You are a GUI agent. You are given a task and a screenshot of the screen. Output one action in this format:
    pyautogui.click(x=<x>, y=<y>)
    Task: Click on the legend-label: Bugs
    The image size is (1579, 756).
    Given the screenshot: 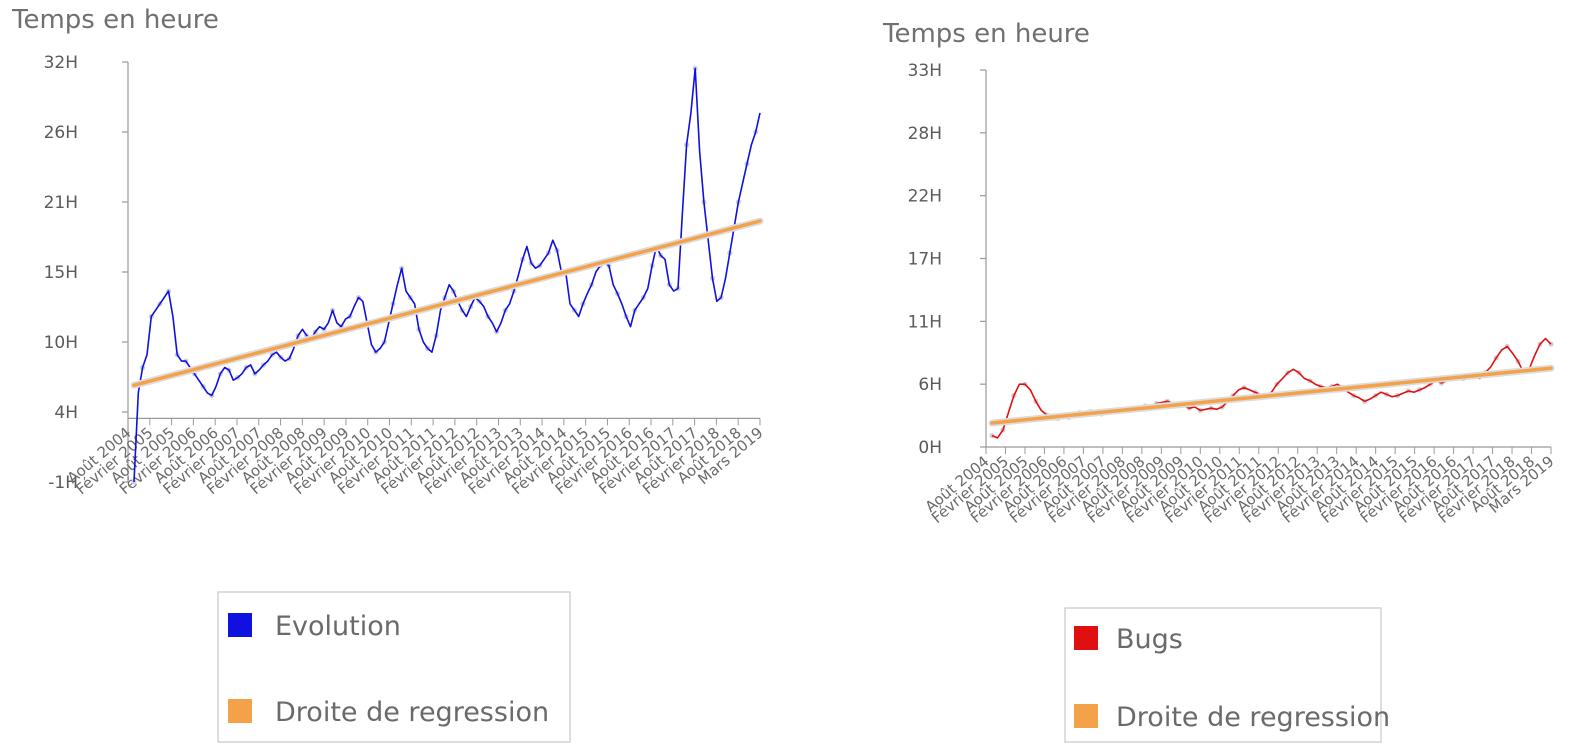 What is the action you would take?
    pyautogui.click(x=1149, y=639)
    